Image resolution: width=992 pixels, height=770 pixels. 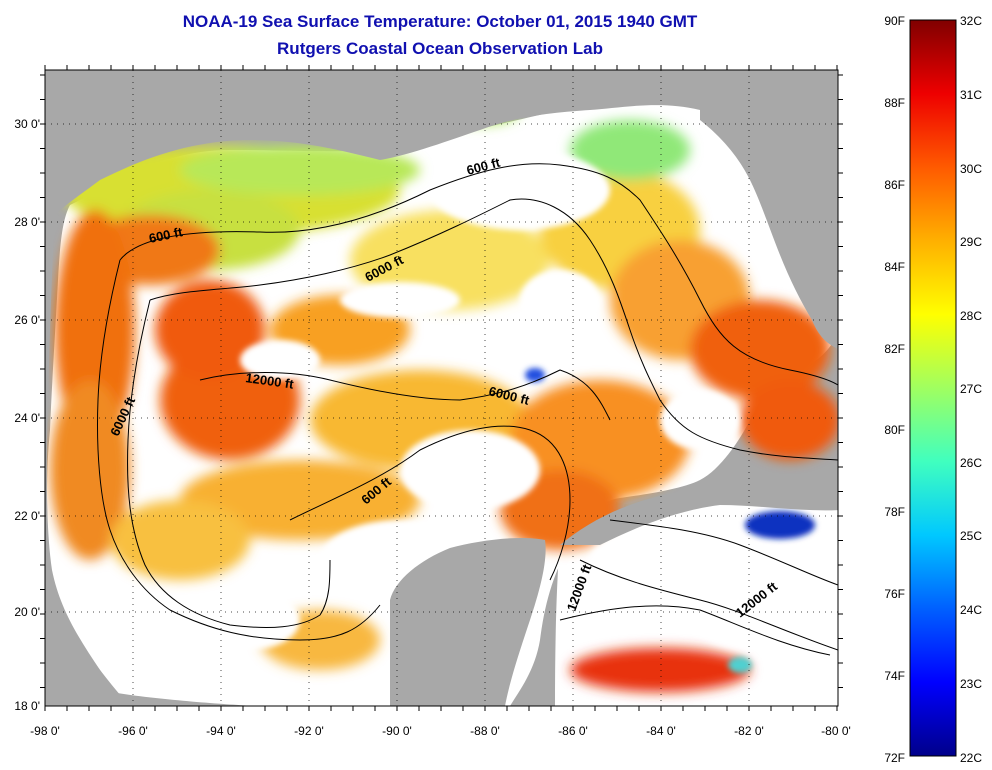 What do you see at coordinates (27, 418) in the screenshot?
I see `lat-tick-label: 24 0'` at bounding box center [27, 418].